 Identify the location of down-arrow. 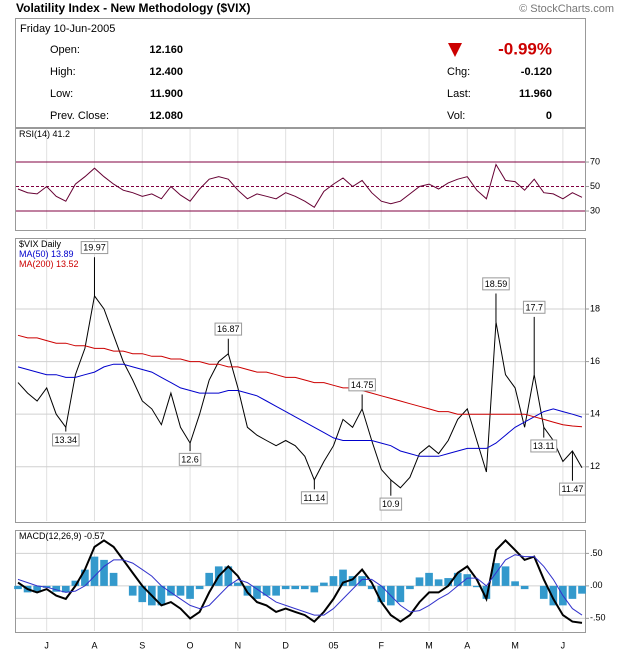
(455, 50).